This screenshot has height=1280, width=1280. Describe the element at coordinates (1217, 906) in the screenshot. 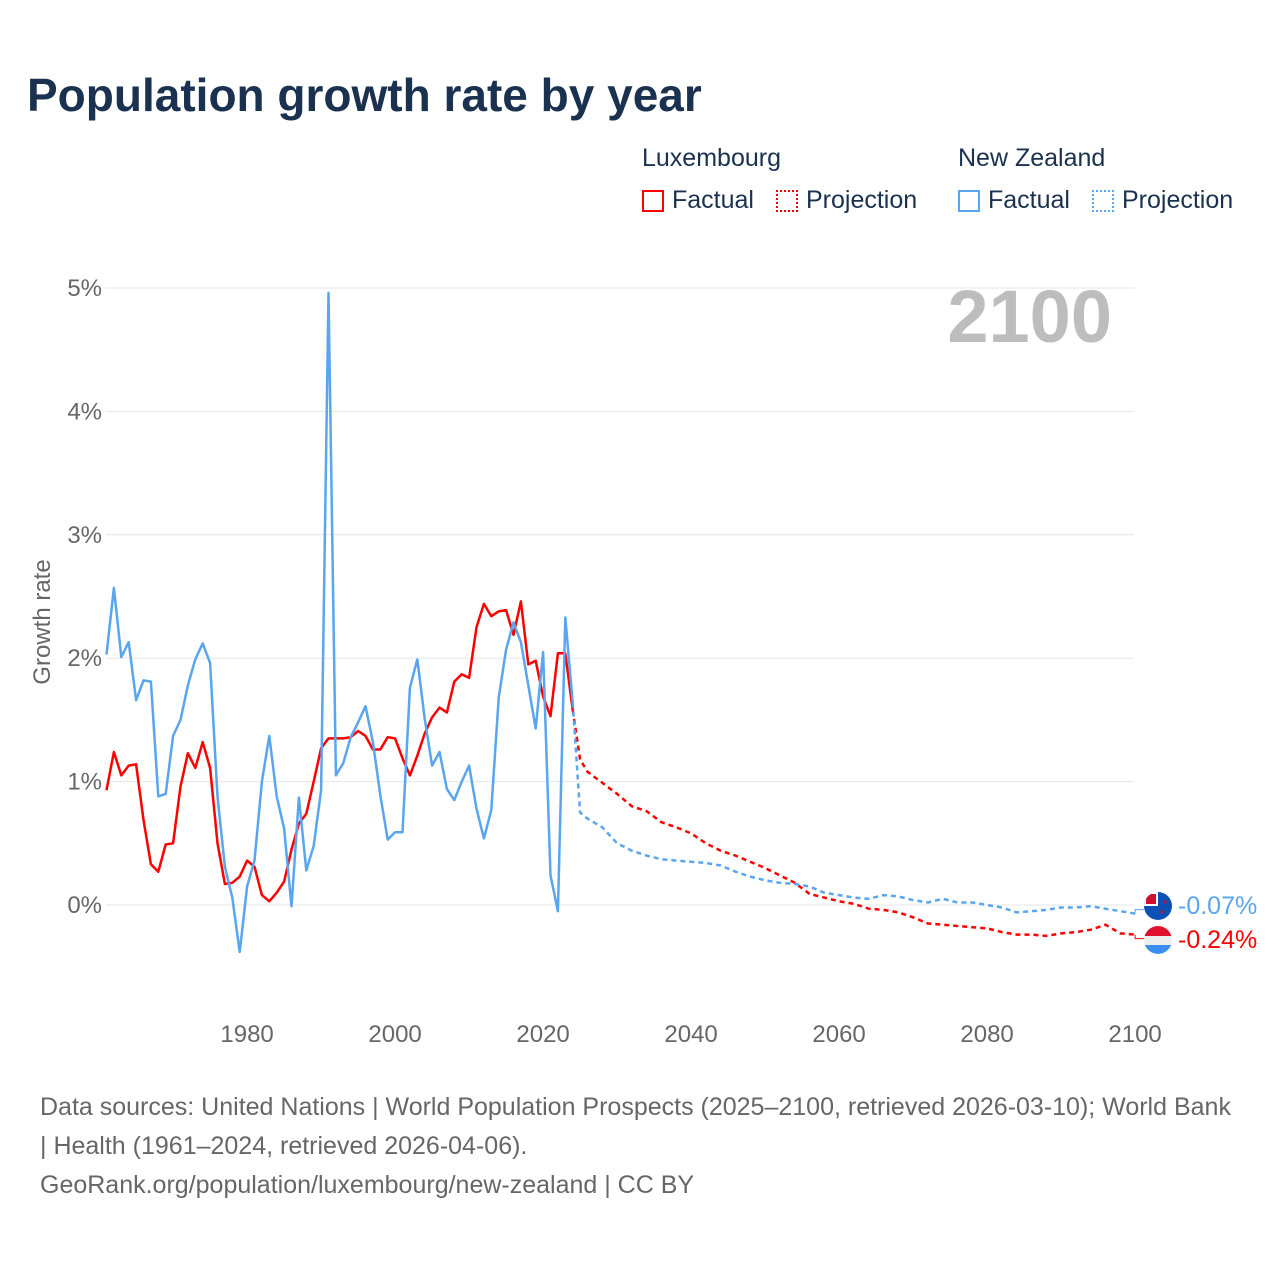

I see `end-label-new-zealand: -0.07%` at that location.